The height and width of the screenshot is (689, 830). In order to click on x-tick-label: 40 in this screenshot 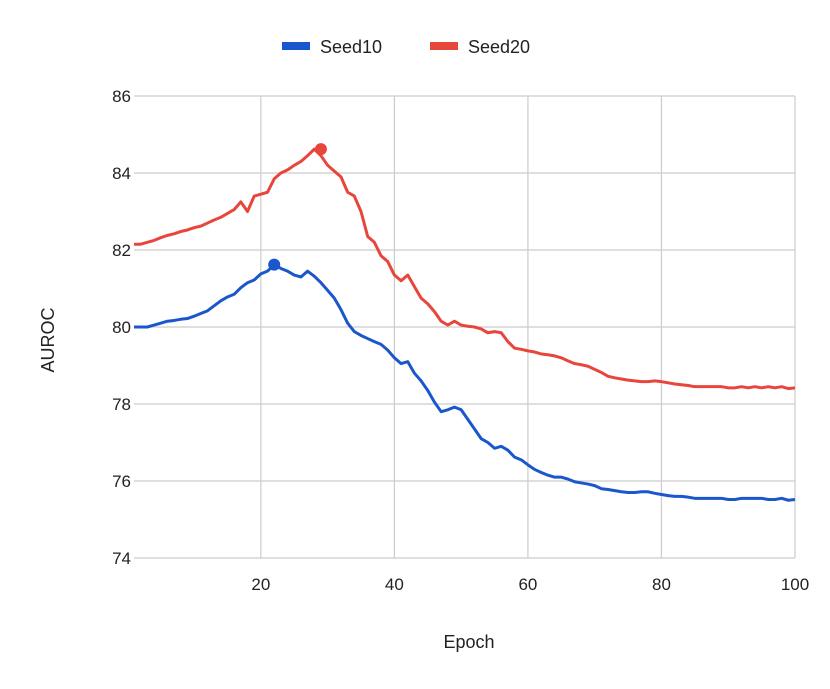, I will do `click(394, 584)`.